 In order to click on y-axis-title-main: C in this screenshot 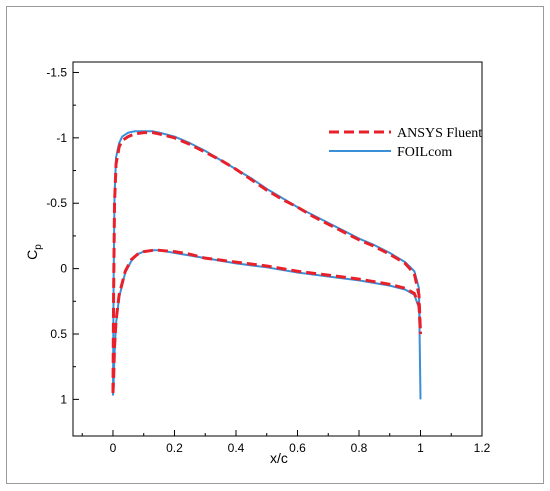, I will do `click(32, 255)`.